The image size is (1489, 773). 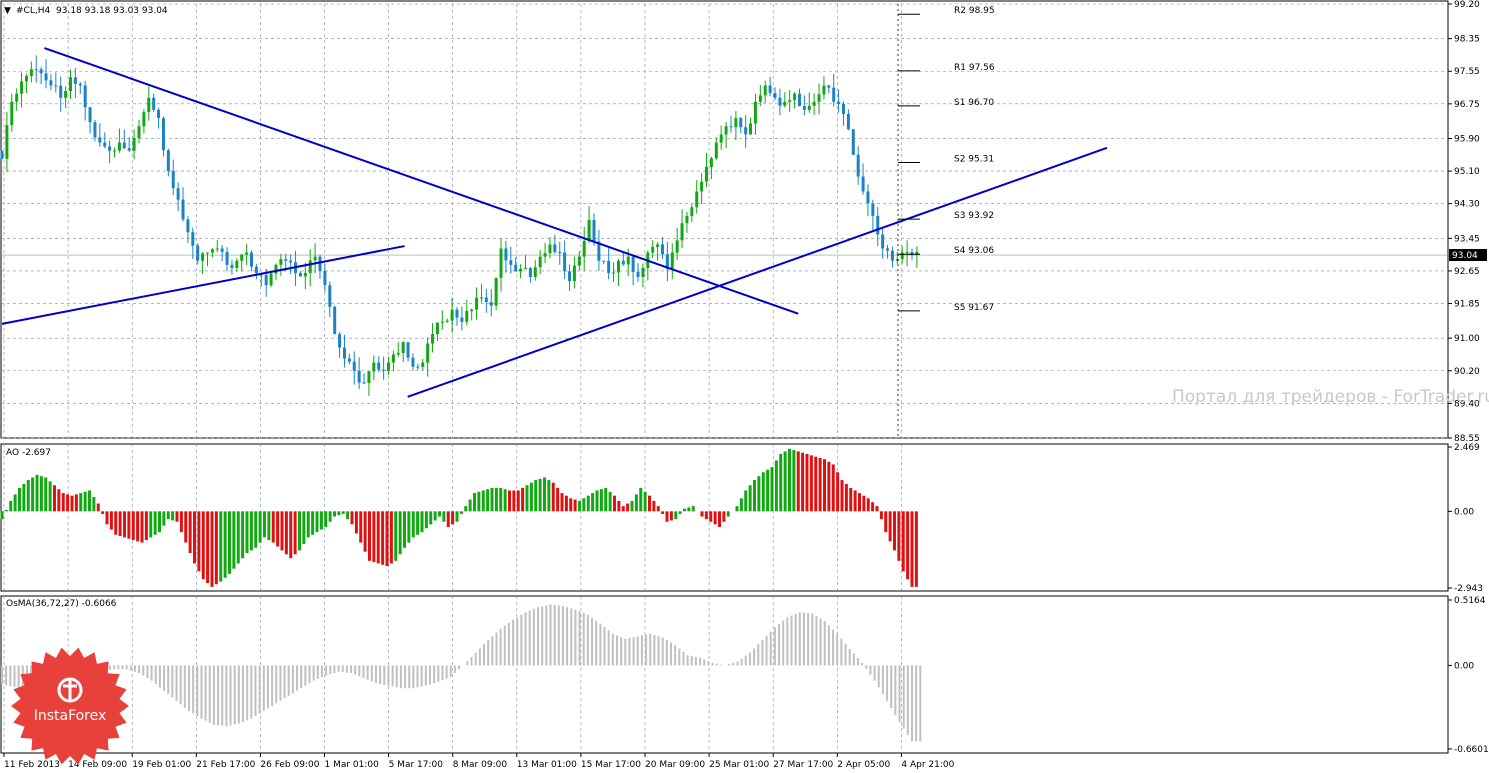 I want to click on chart-title-arrow-icon: ▼, so click(x=7, y=11).